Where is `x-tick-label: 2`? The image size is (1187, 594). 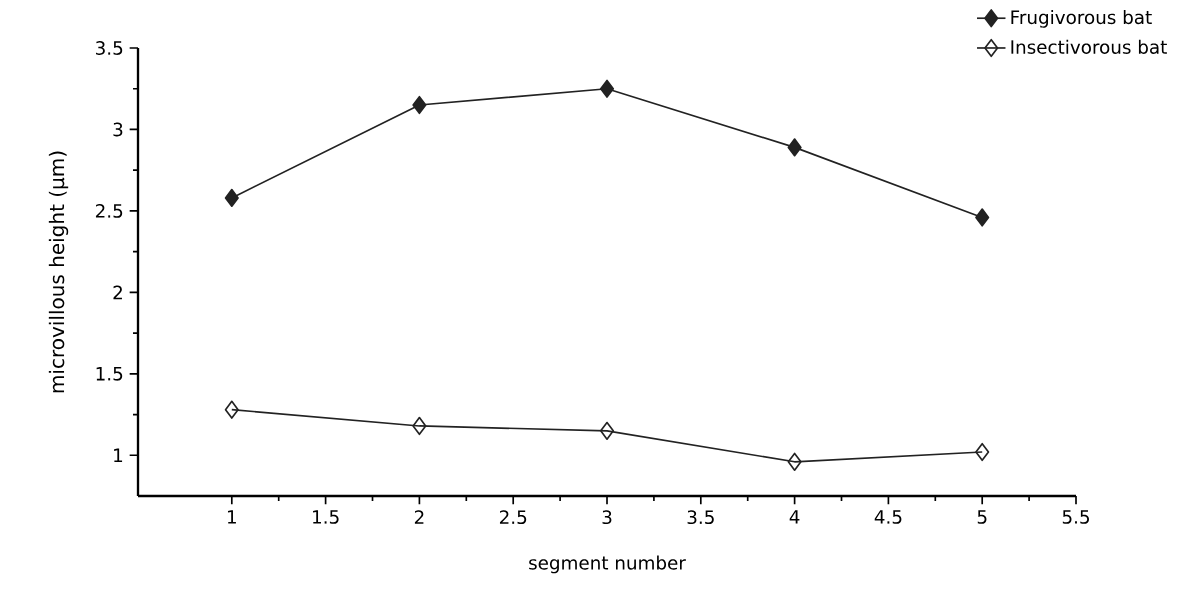
x-tick-label: 2 is located at coordinates (419, 517).